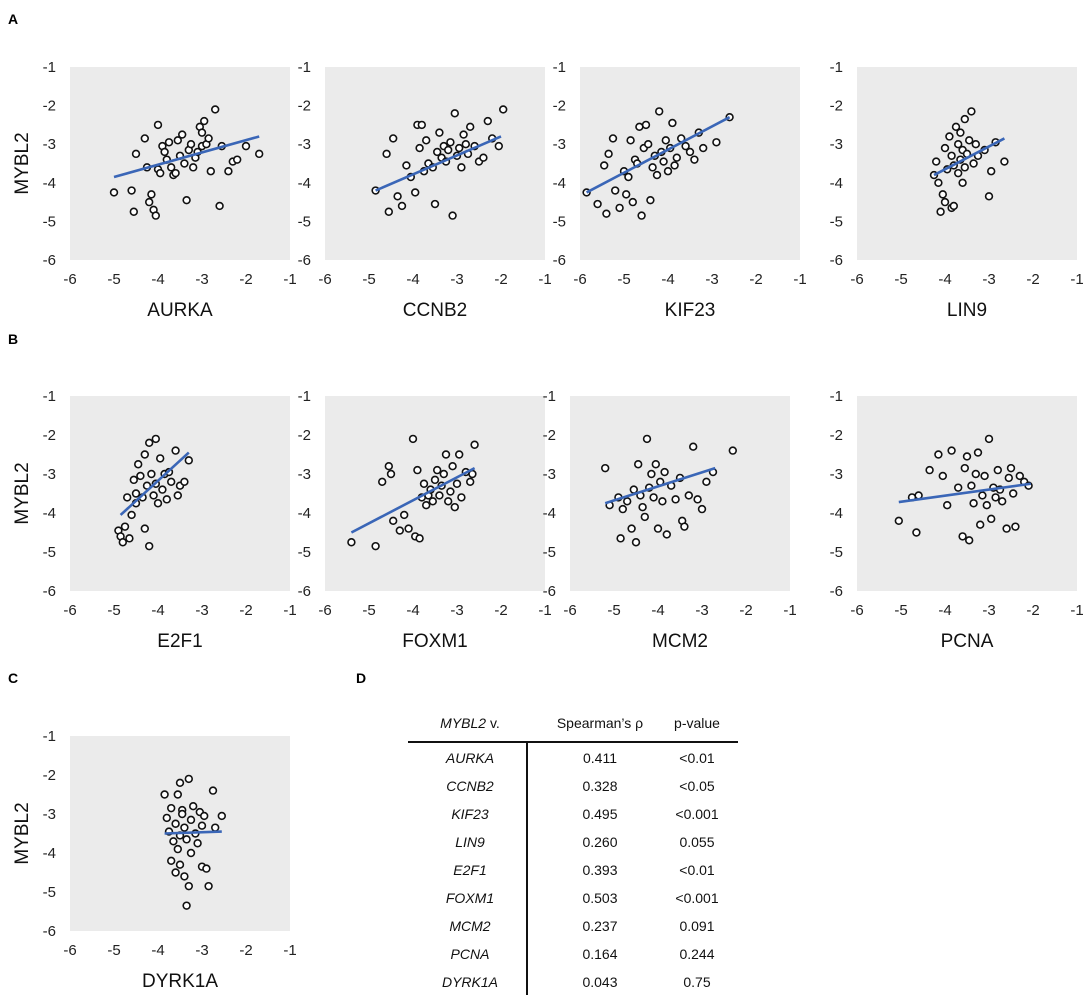 This screenshot has height=999, width=1084. What do you see at coordinates (696, 814) in the screenshot?
I see `table-cell-pvalue: <0.001` at bounding box center [696, 814].